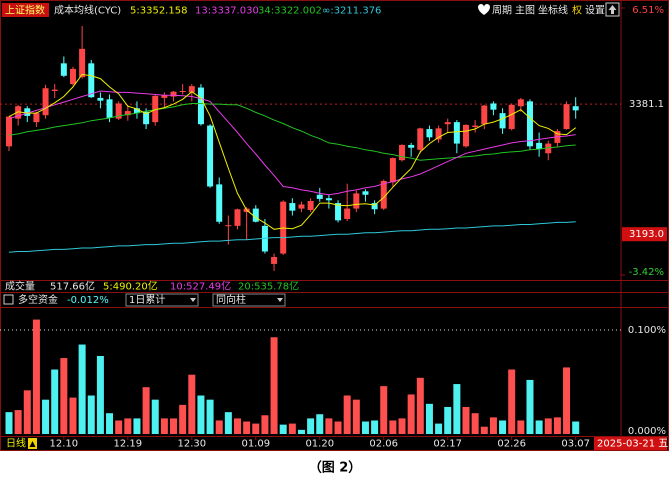 This screenshot has width=669, height=491. I want to click on dropdown-label: 同向柱, so click(231, 299).